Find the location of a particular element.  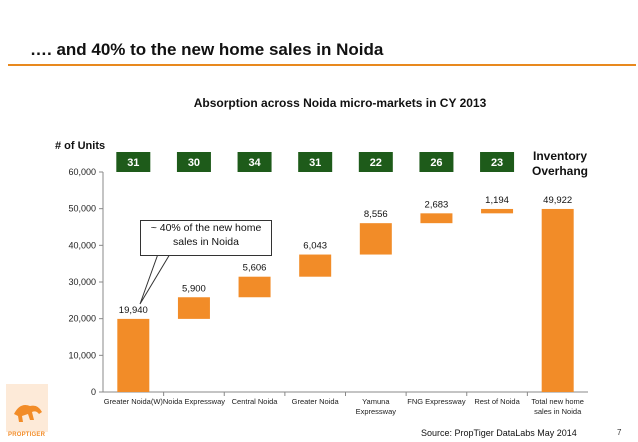

x-tick-label-line: Greater Noida is located at coordinates (316, 401).